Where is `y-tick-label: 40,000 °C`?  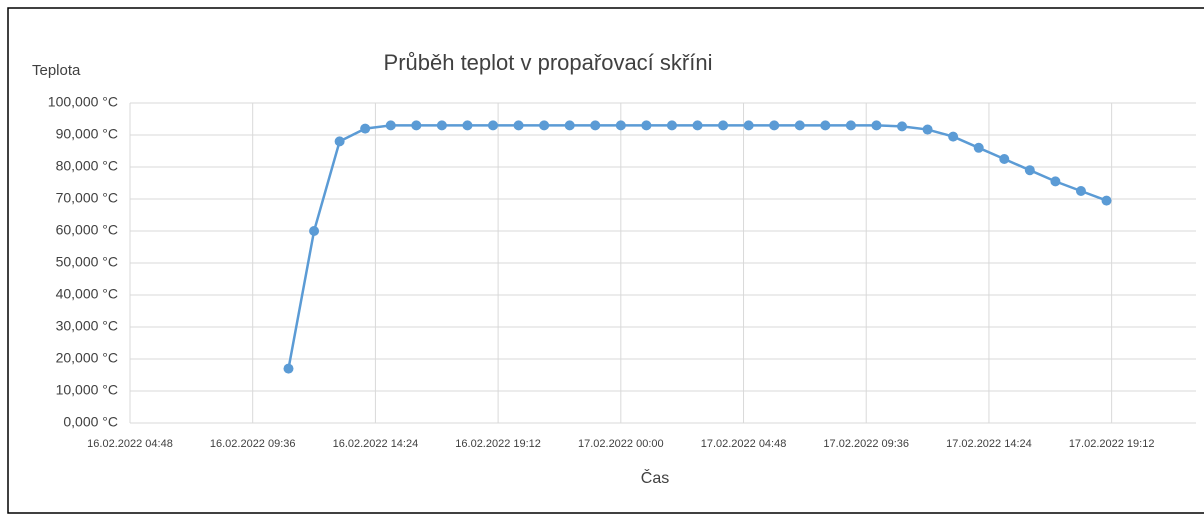
y-tick-label: 40,000 °C is located at coordinates (87, 294).